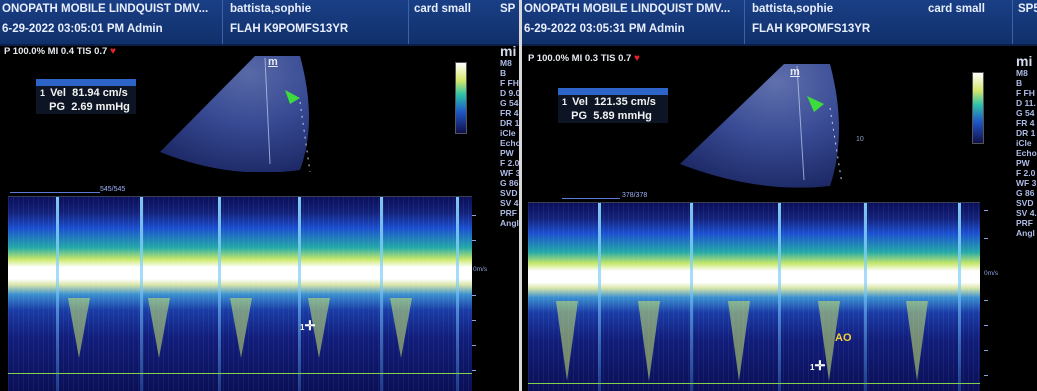  I want to click on measurement-box: 1 Vel 81.94 cm/s PG 2.69 mmHg, so click(86, 96).